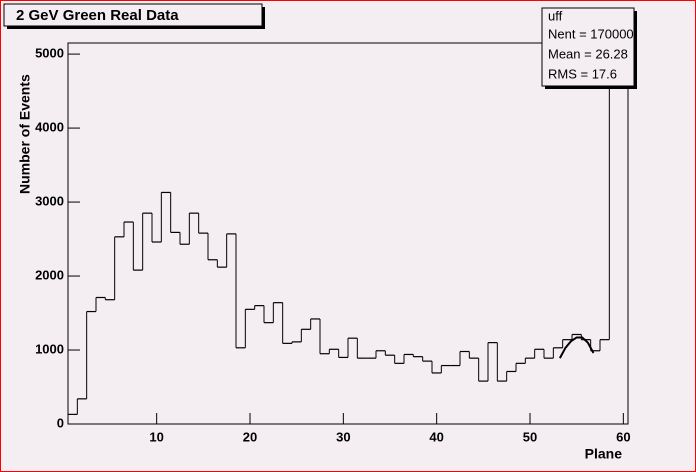  What do you see at coordinates (343, 436) in the screenshot?
I see `x-tick-label: 30` at bounding box center [343, 436].